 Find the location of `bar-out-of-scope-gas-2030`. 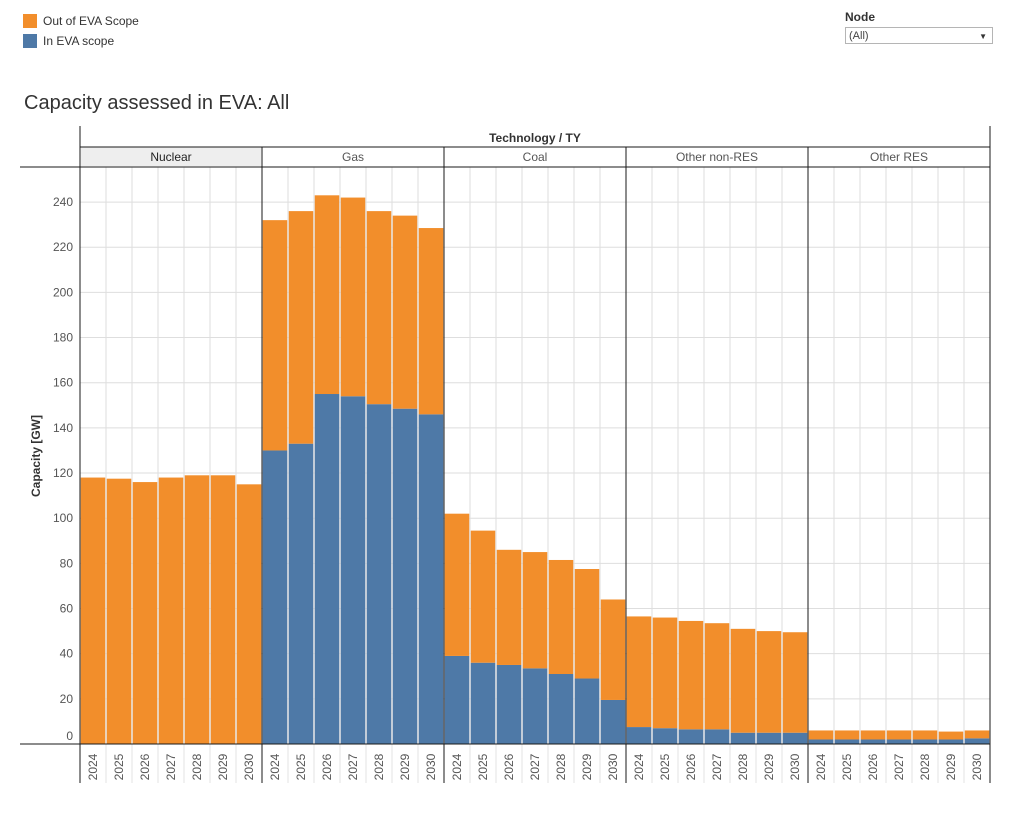

bar-out-of-scope-gas-2030 is located at coordinates (431, 321).